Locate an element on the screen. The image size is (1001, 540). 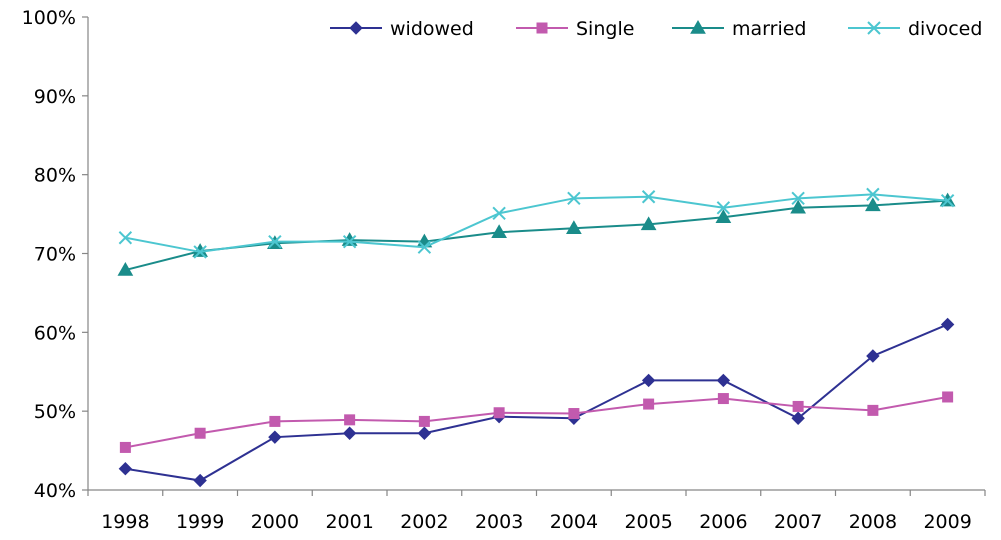
data-point-single-2008 is located at coordinates (873, 410).